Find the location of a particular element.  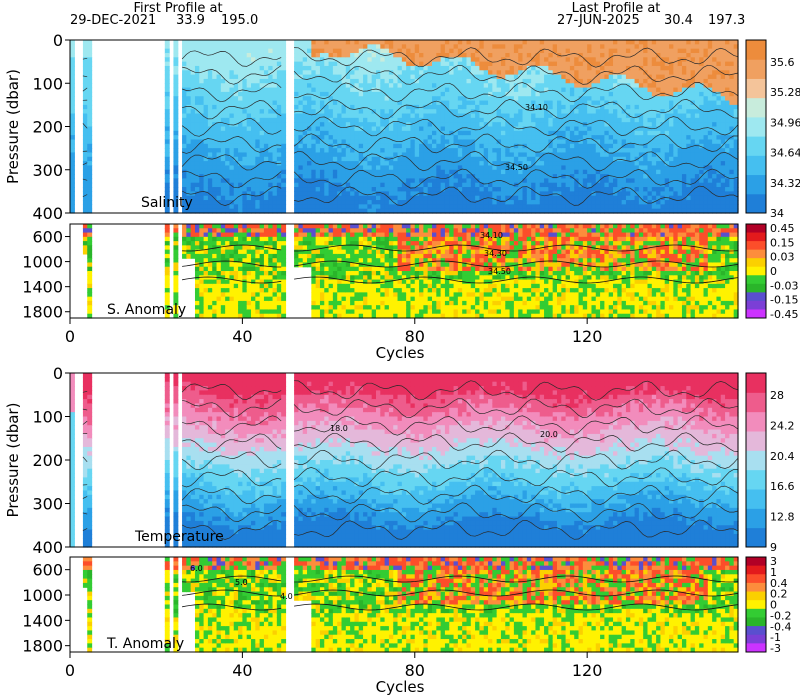

first-profile-lat: 33.9 is located at coordinates (190, 20).